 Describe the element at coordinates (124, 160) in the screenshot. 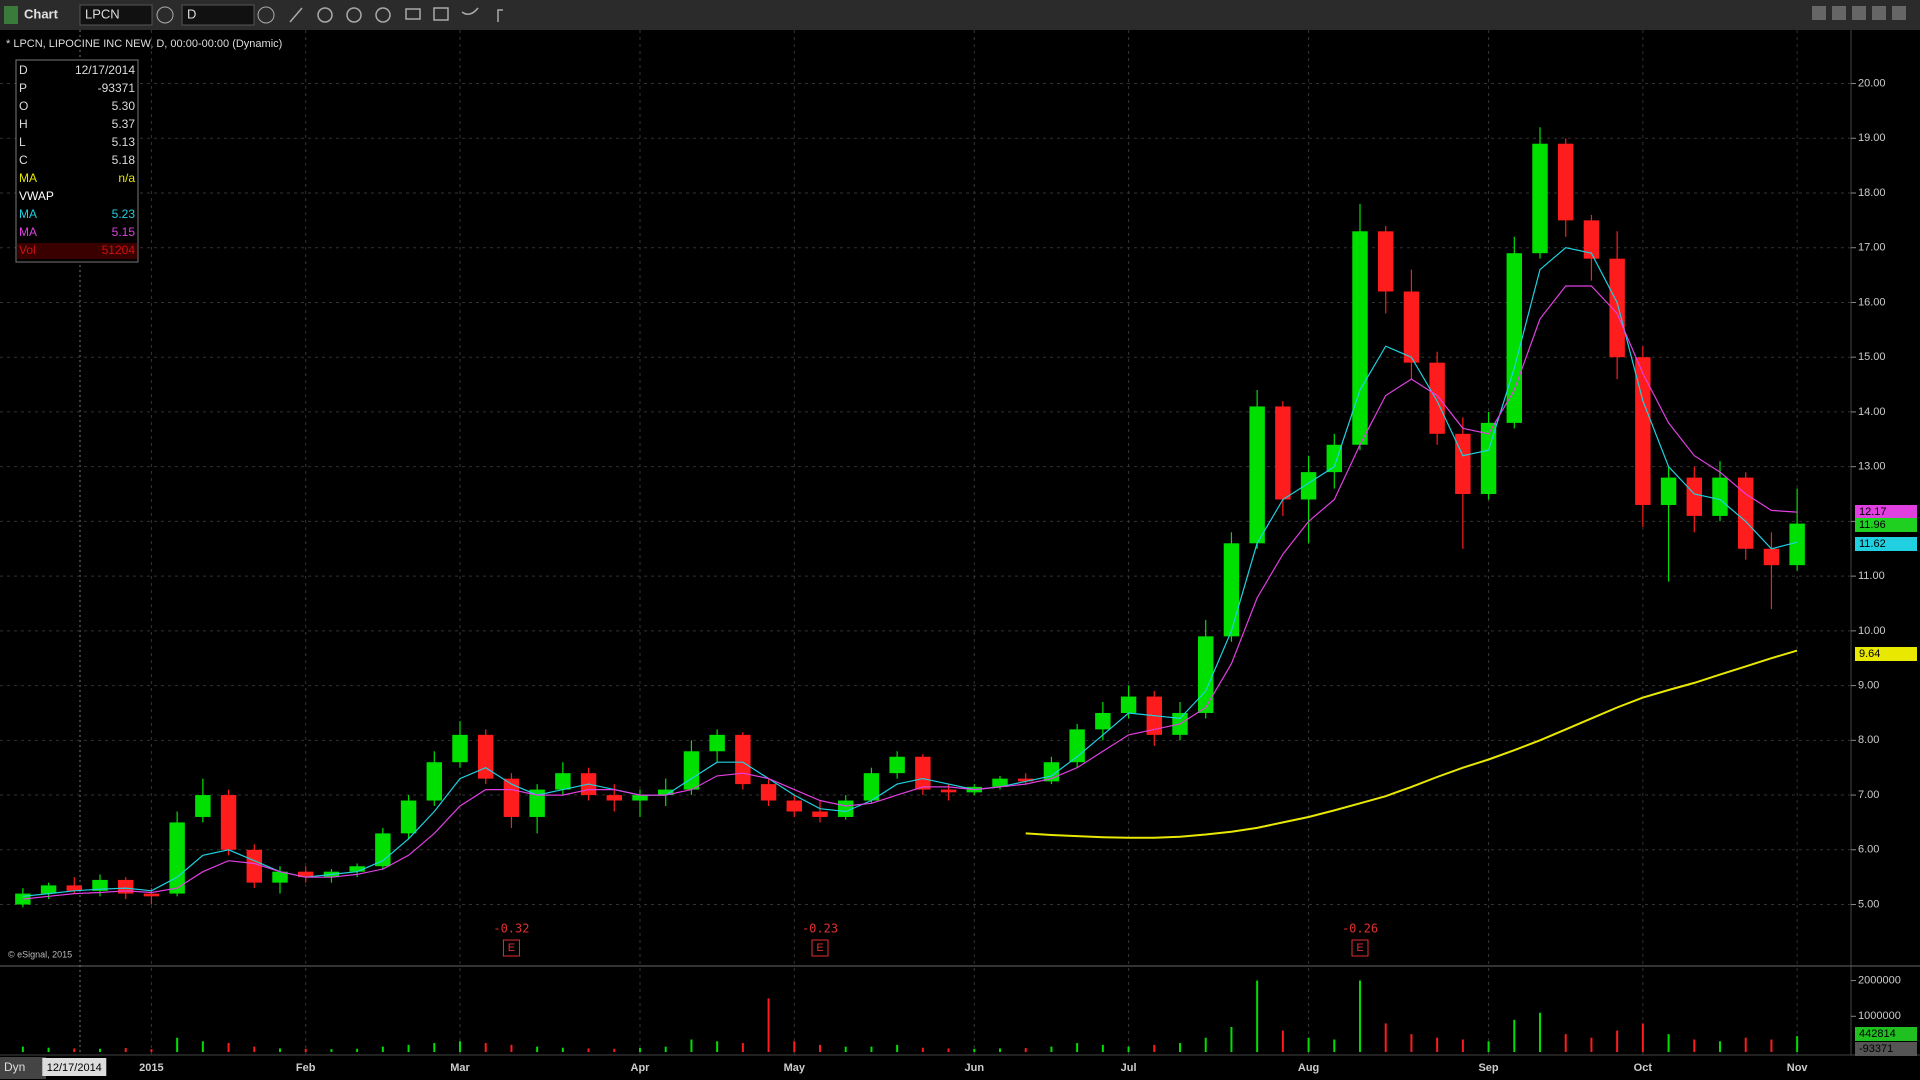

I see `info-value: 5.18` at that location.